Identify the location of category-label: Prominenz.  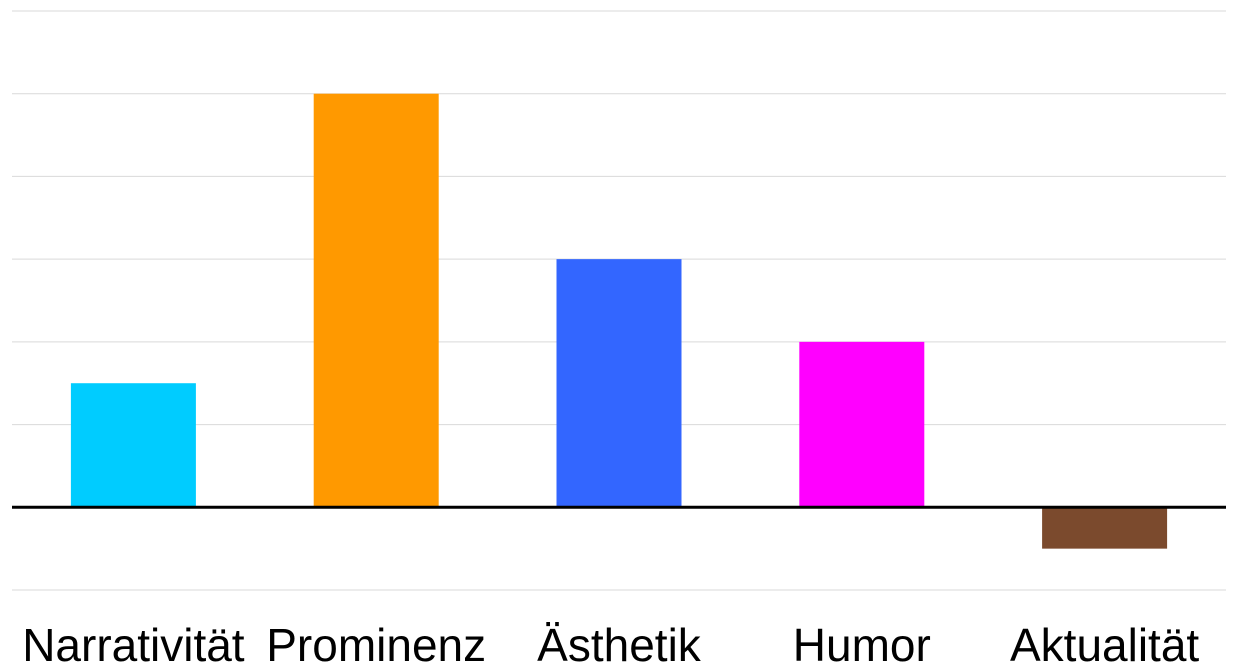
(376, 645).